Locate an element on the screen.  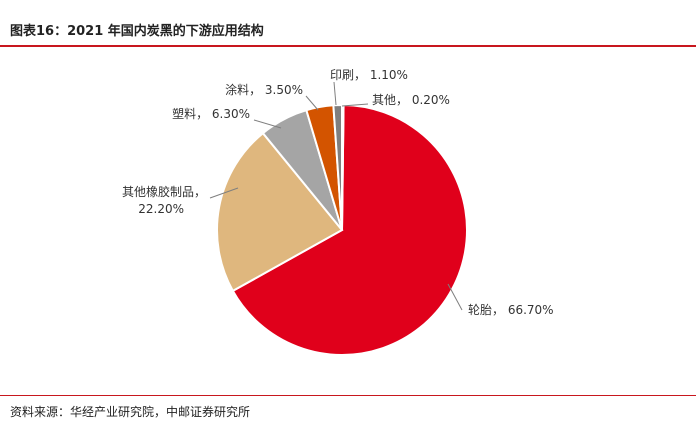
figure-header: 图表16：2021 年国内炭黑的下游应用结构 is located at coordinates (348, 23).